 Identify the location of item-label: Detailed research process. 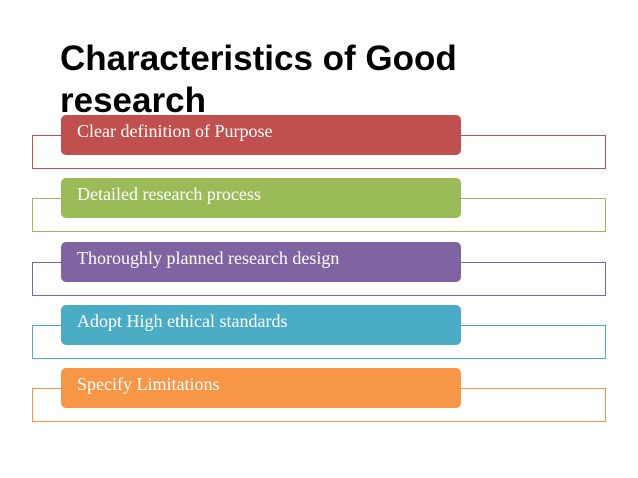
(169, 194).